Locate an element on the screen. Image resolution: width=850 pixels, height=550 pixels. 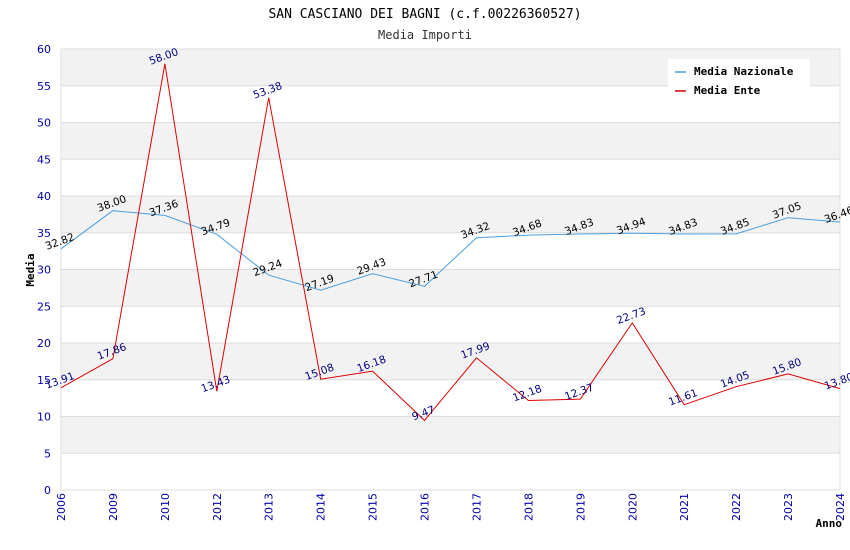
x-tick-label: 2017 is located at coordinates (476, 507).